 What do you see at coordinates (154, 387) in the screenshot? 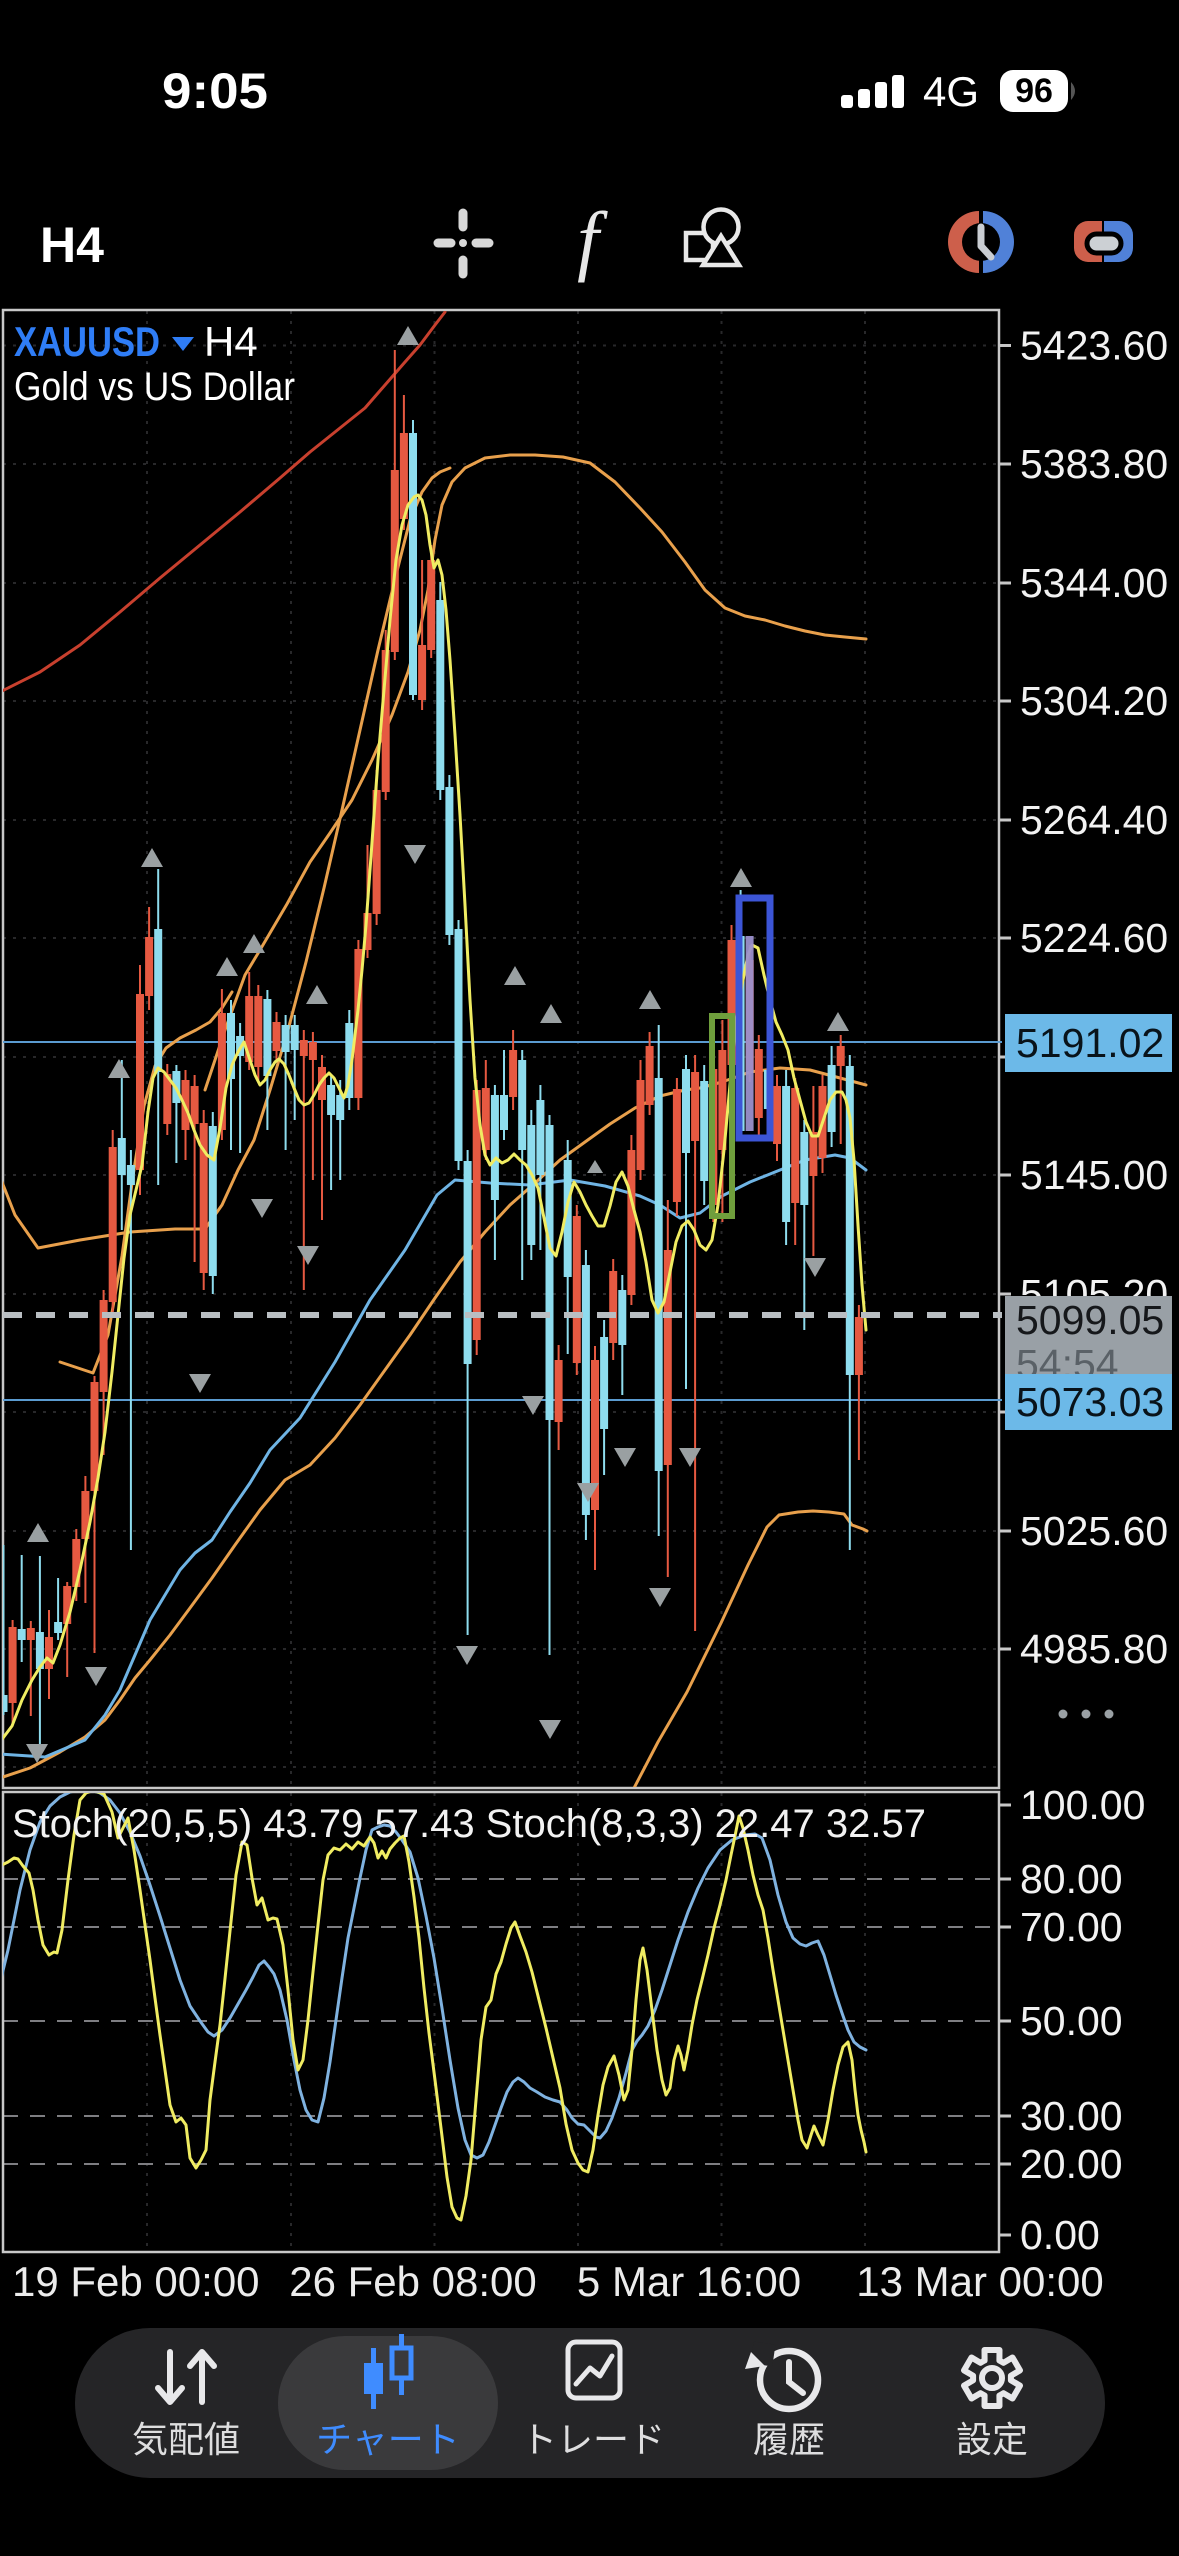
I see `svg-text: Gold vs US Dollar` at bounding box center [154, 387].